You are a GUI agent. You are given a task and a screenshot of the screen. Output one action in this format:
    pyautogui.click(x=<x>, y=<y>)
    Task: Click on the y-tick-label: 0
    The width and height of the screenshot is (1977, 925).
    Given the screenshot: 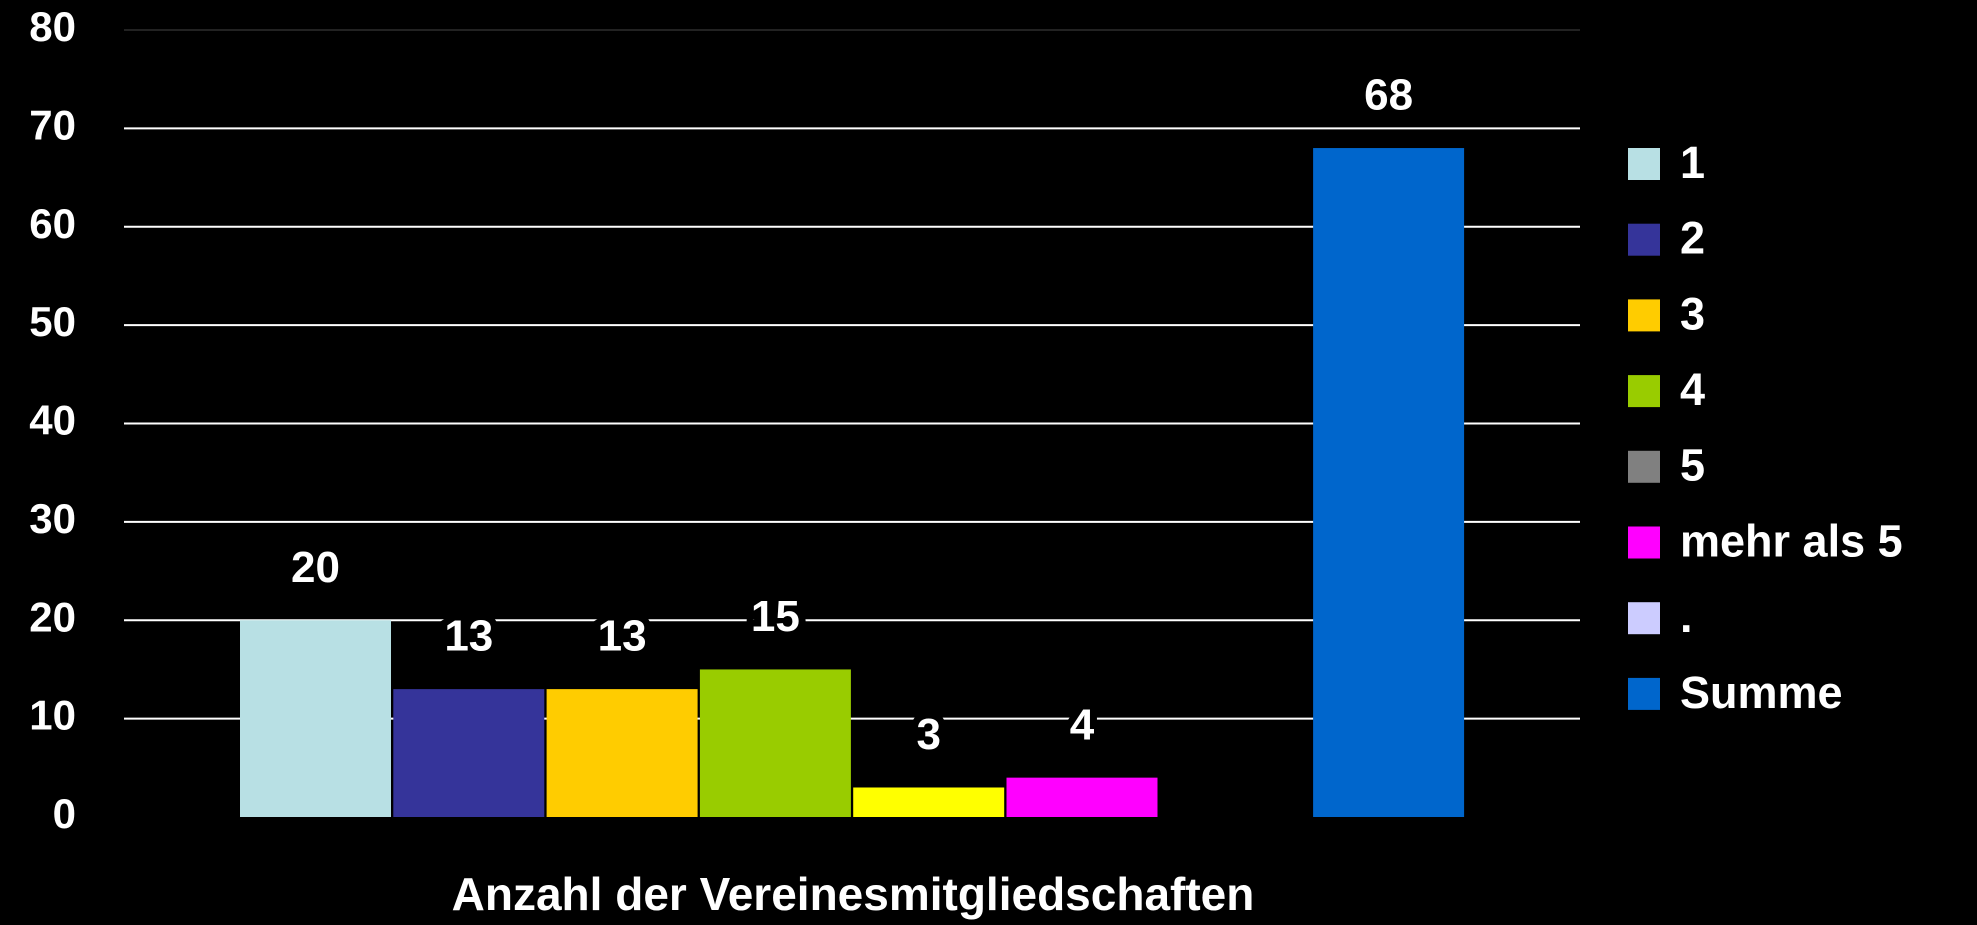 What is the action you would take?
    pyautogui.click(x=64, y=813)
    